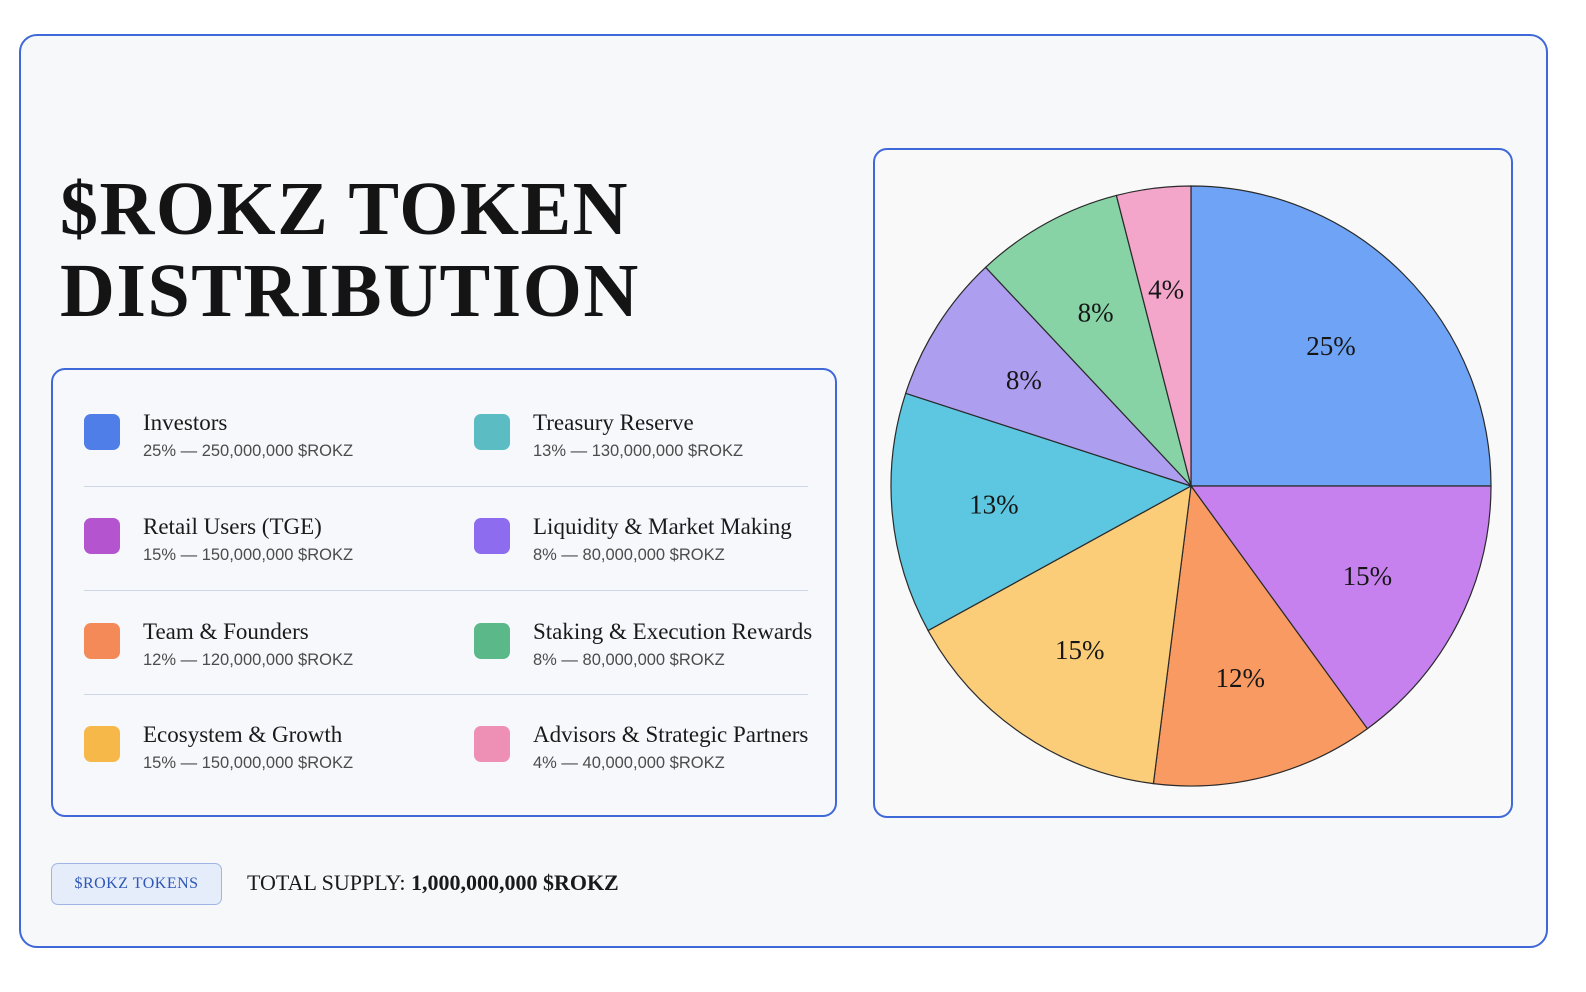 The image size is (1586, 992). I want to click on legend-name: Staking & Execution Rewards, so click(673, 631).